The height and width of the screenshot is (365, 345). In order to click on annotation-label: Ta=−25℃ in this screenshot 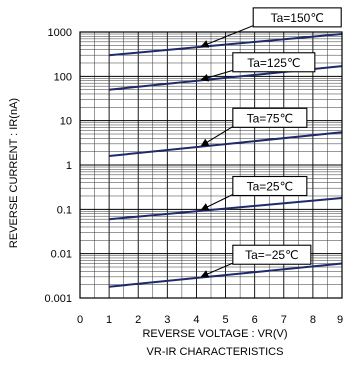, I will do `click(272, 255)`.